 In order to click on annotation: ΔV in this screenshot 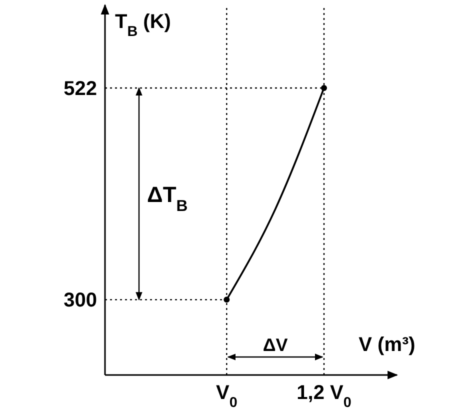, I will do `click(275, 345)`.